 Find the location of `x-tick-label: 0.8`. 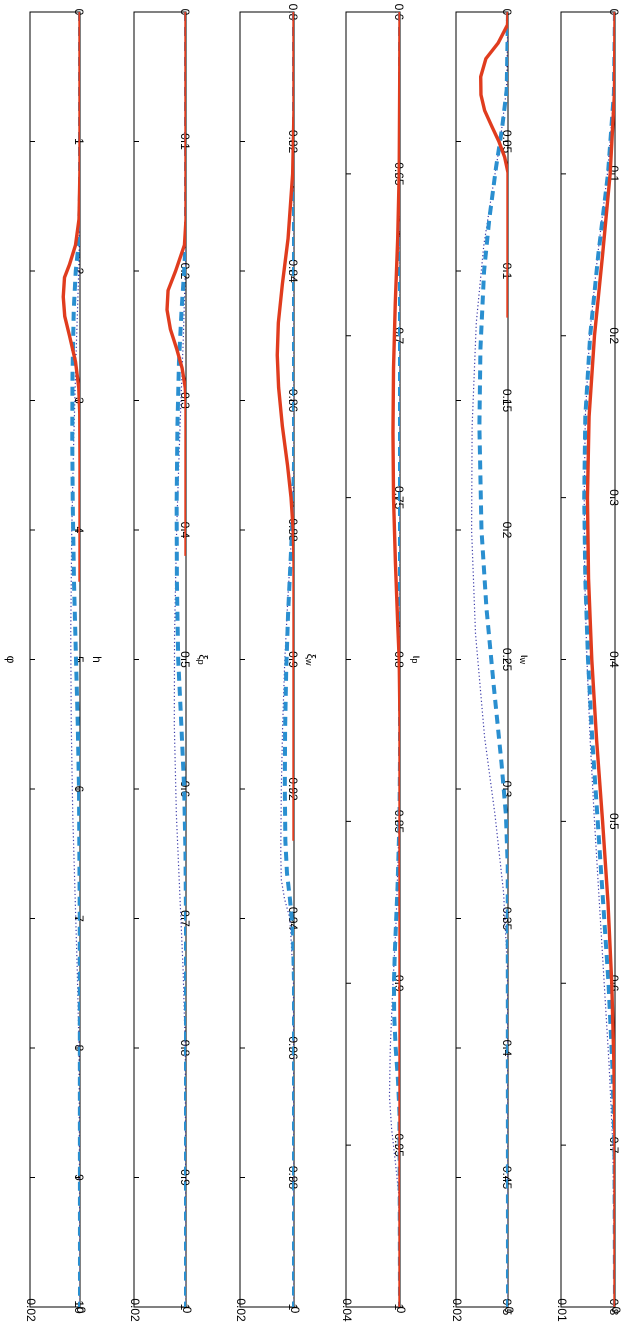

x-tick-label: 0.8 is located at coordinates (614, 1307).